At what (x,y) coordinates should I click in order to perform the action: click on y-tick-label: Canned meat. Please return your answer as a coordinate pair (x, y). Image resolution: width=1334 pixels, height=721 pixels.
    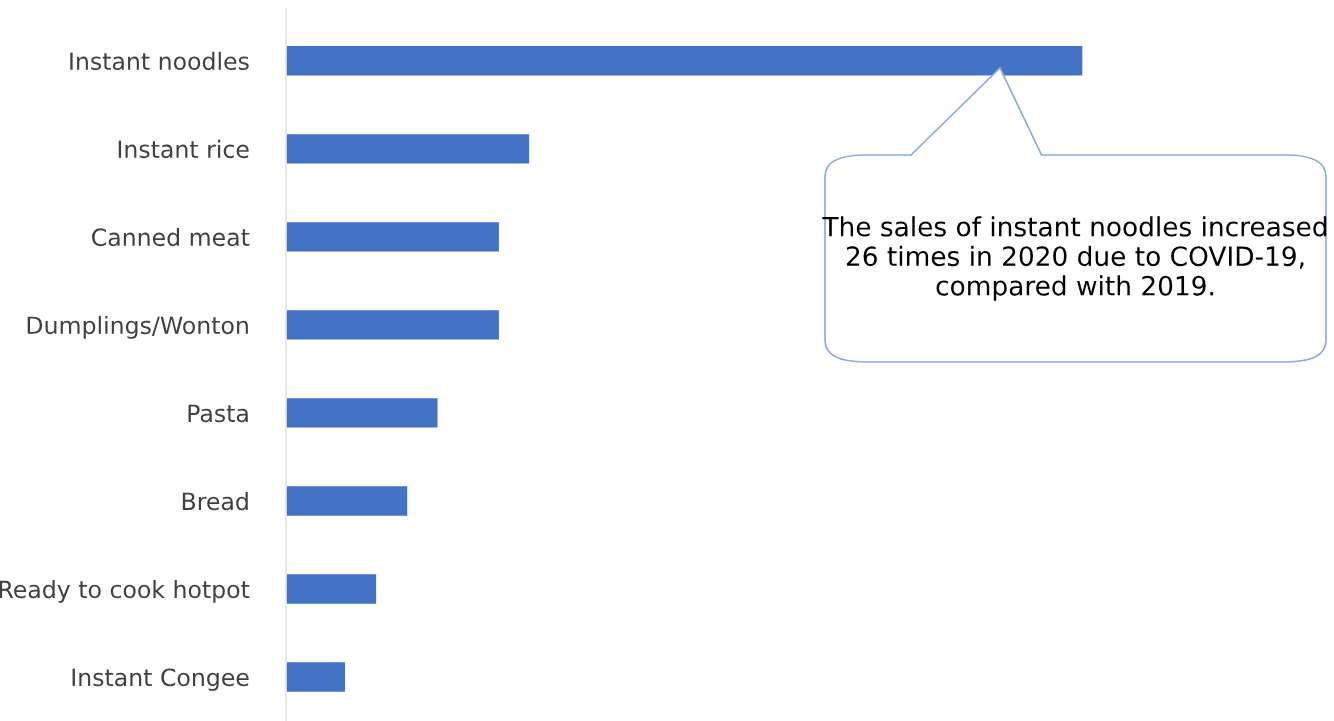
    Looking at the image, I should click on (171, 237).